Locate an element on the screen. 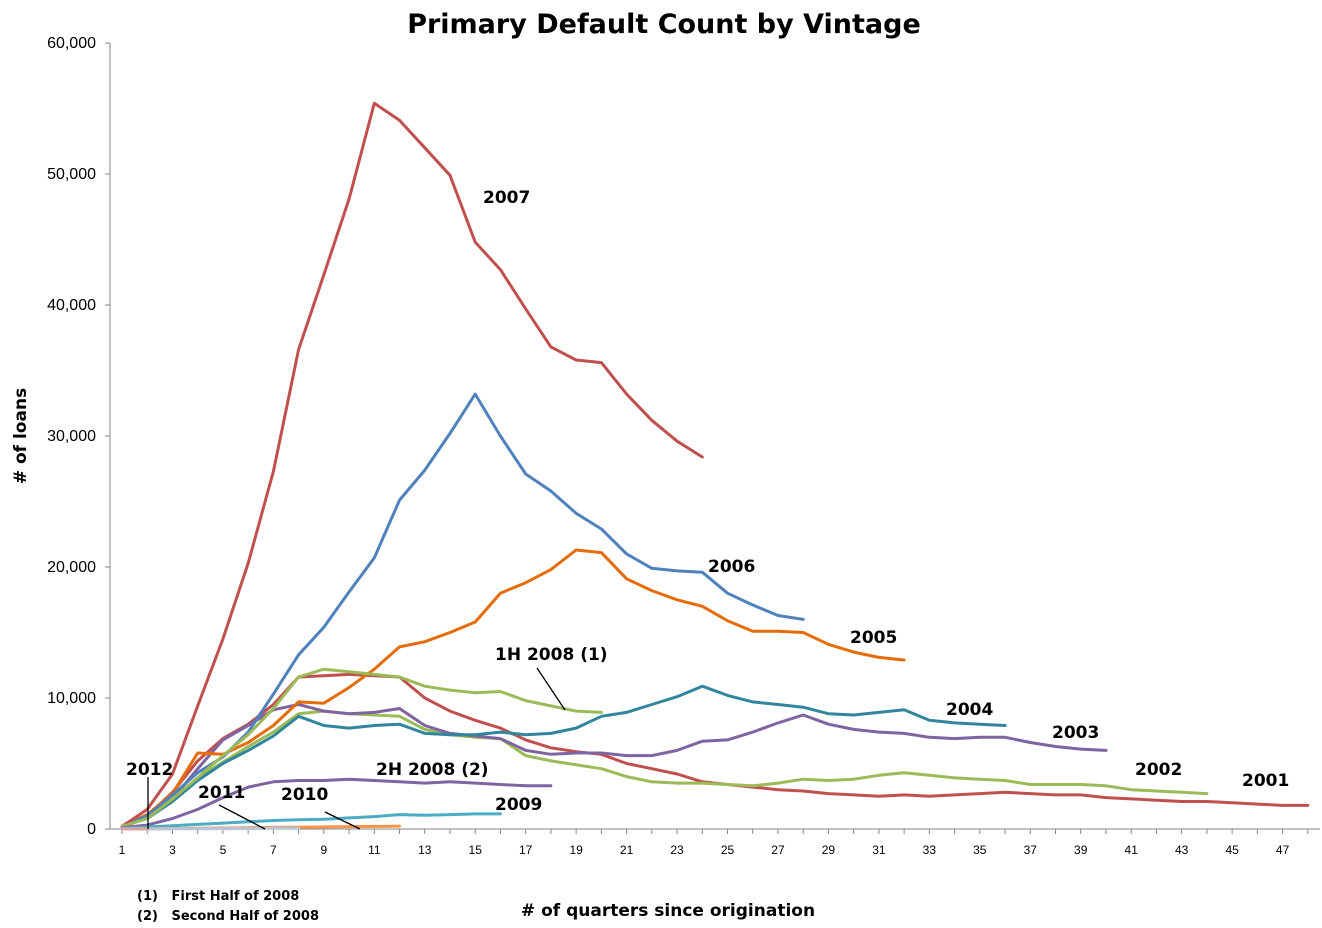 Image resolution: width=1322 pixels, height=928 pixels. series-line-2002 is located at coordinates (664, 768).